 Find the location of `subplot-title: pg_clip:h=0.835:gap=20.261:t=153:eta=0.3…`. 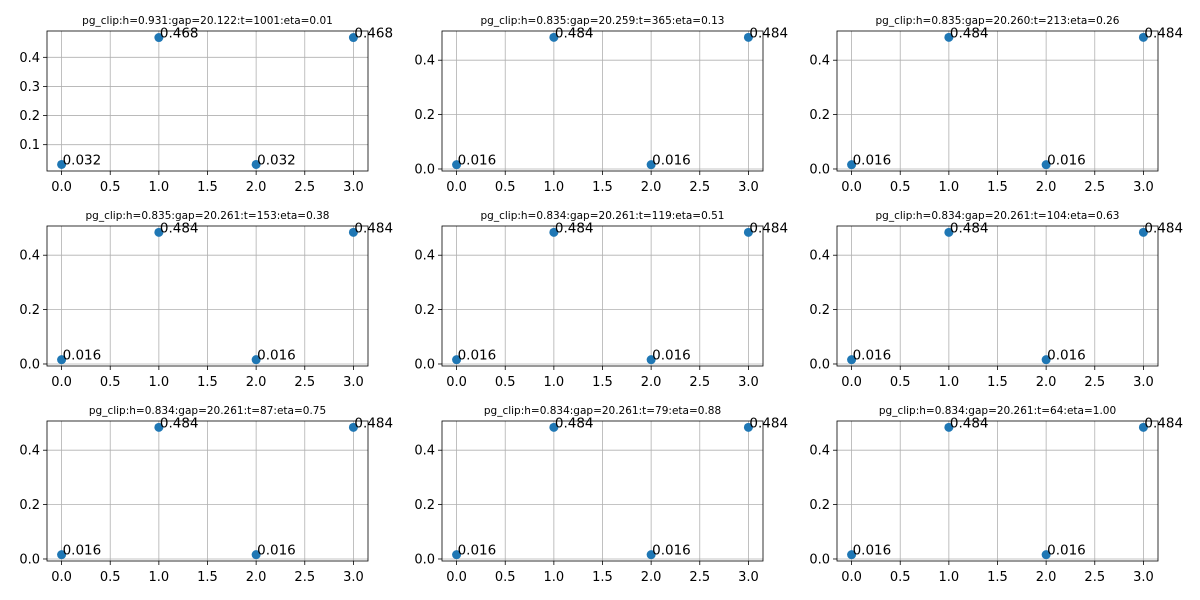

subplot-title: pg_clip:h=0.835:gap=20.261:t=153:eta=0.3… is located at coordinates (208, 216).